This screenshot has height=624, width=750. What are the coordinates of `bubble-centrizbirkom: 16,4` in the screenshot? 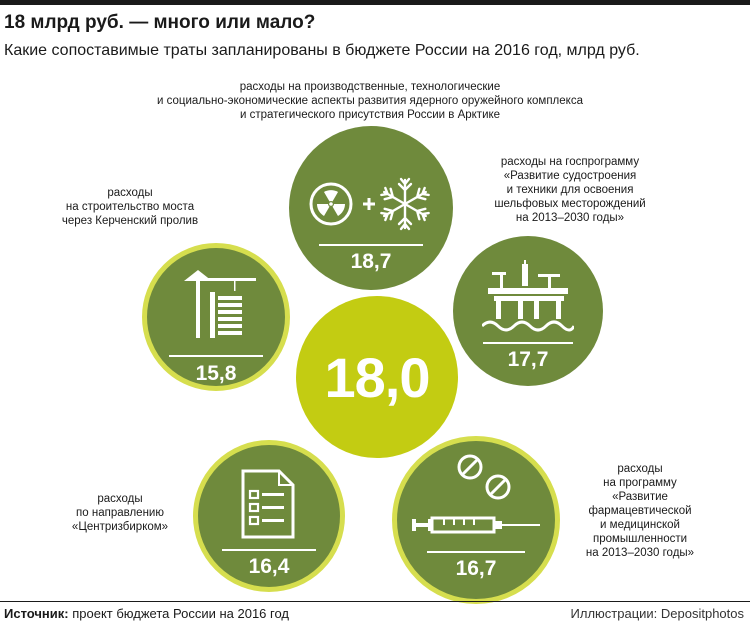 It's located at (269, 516).